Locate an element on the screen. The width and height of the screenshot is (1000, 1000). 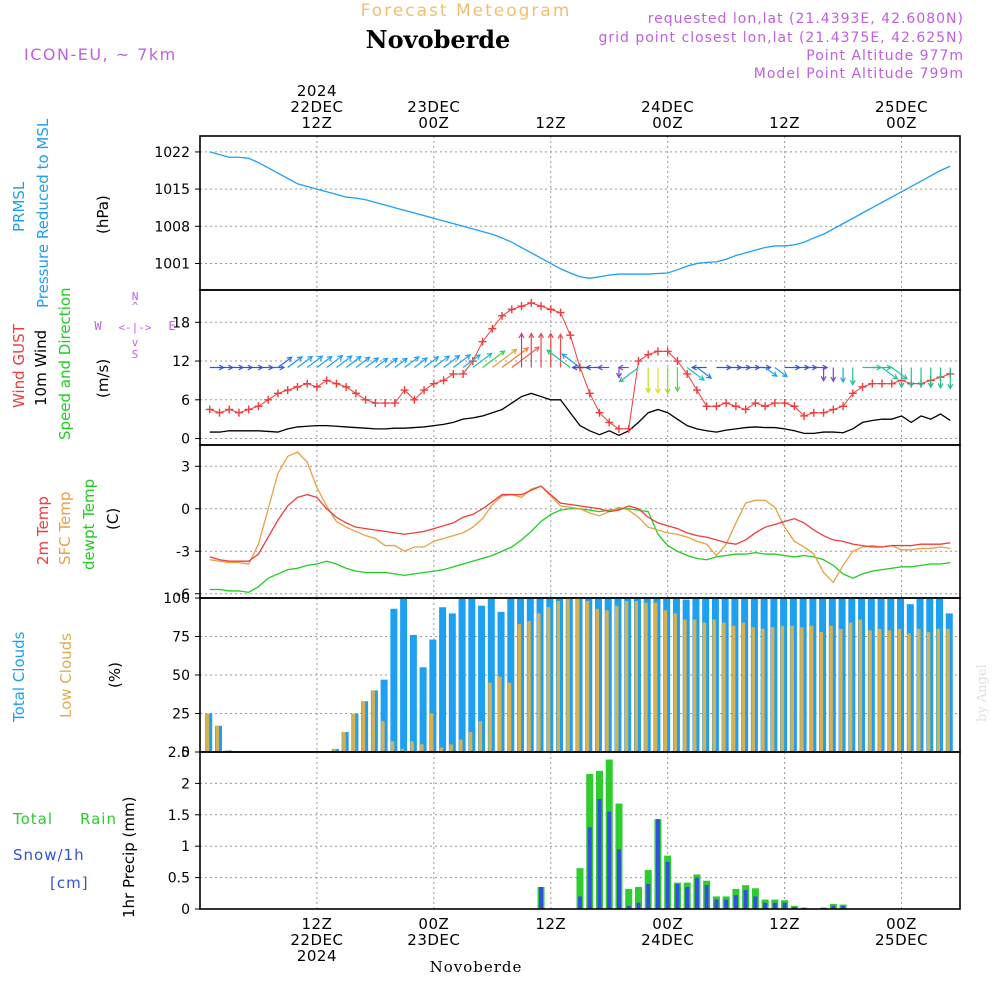
panel-frame is located at coordinates (580, 830).